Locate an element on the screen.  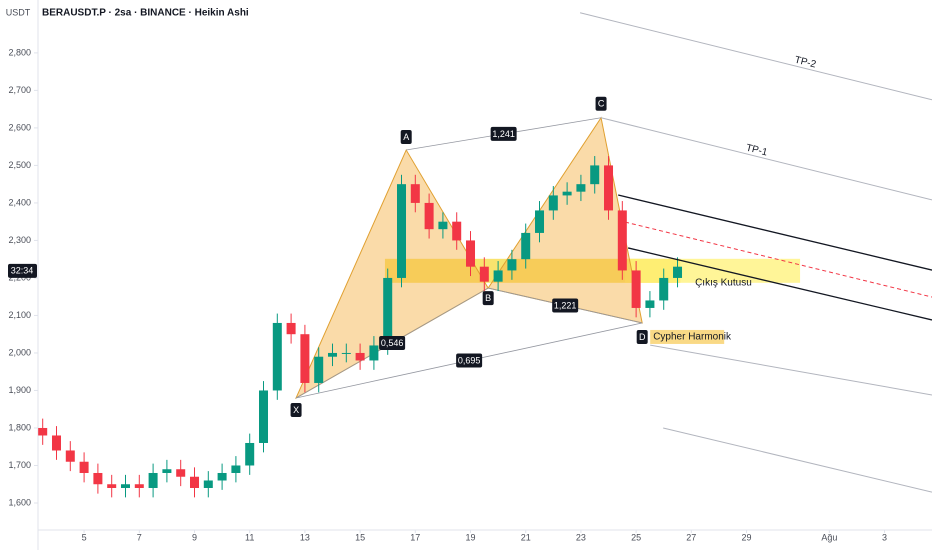
y-tick-label: 2,500 is located at coordinates (19, 165).